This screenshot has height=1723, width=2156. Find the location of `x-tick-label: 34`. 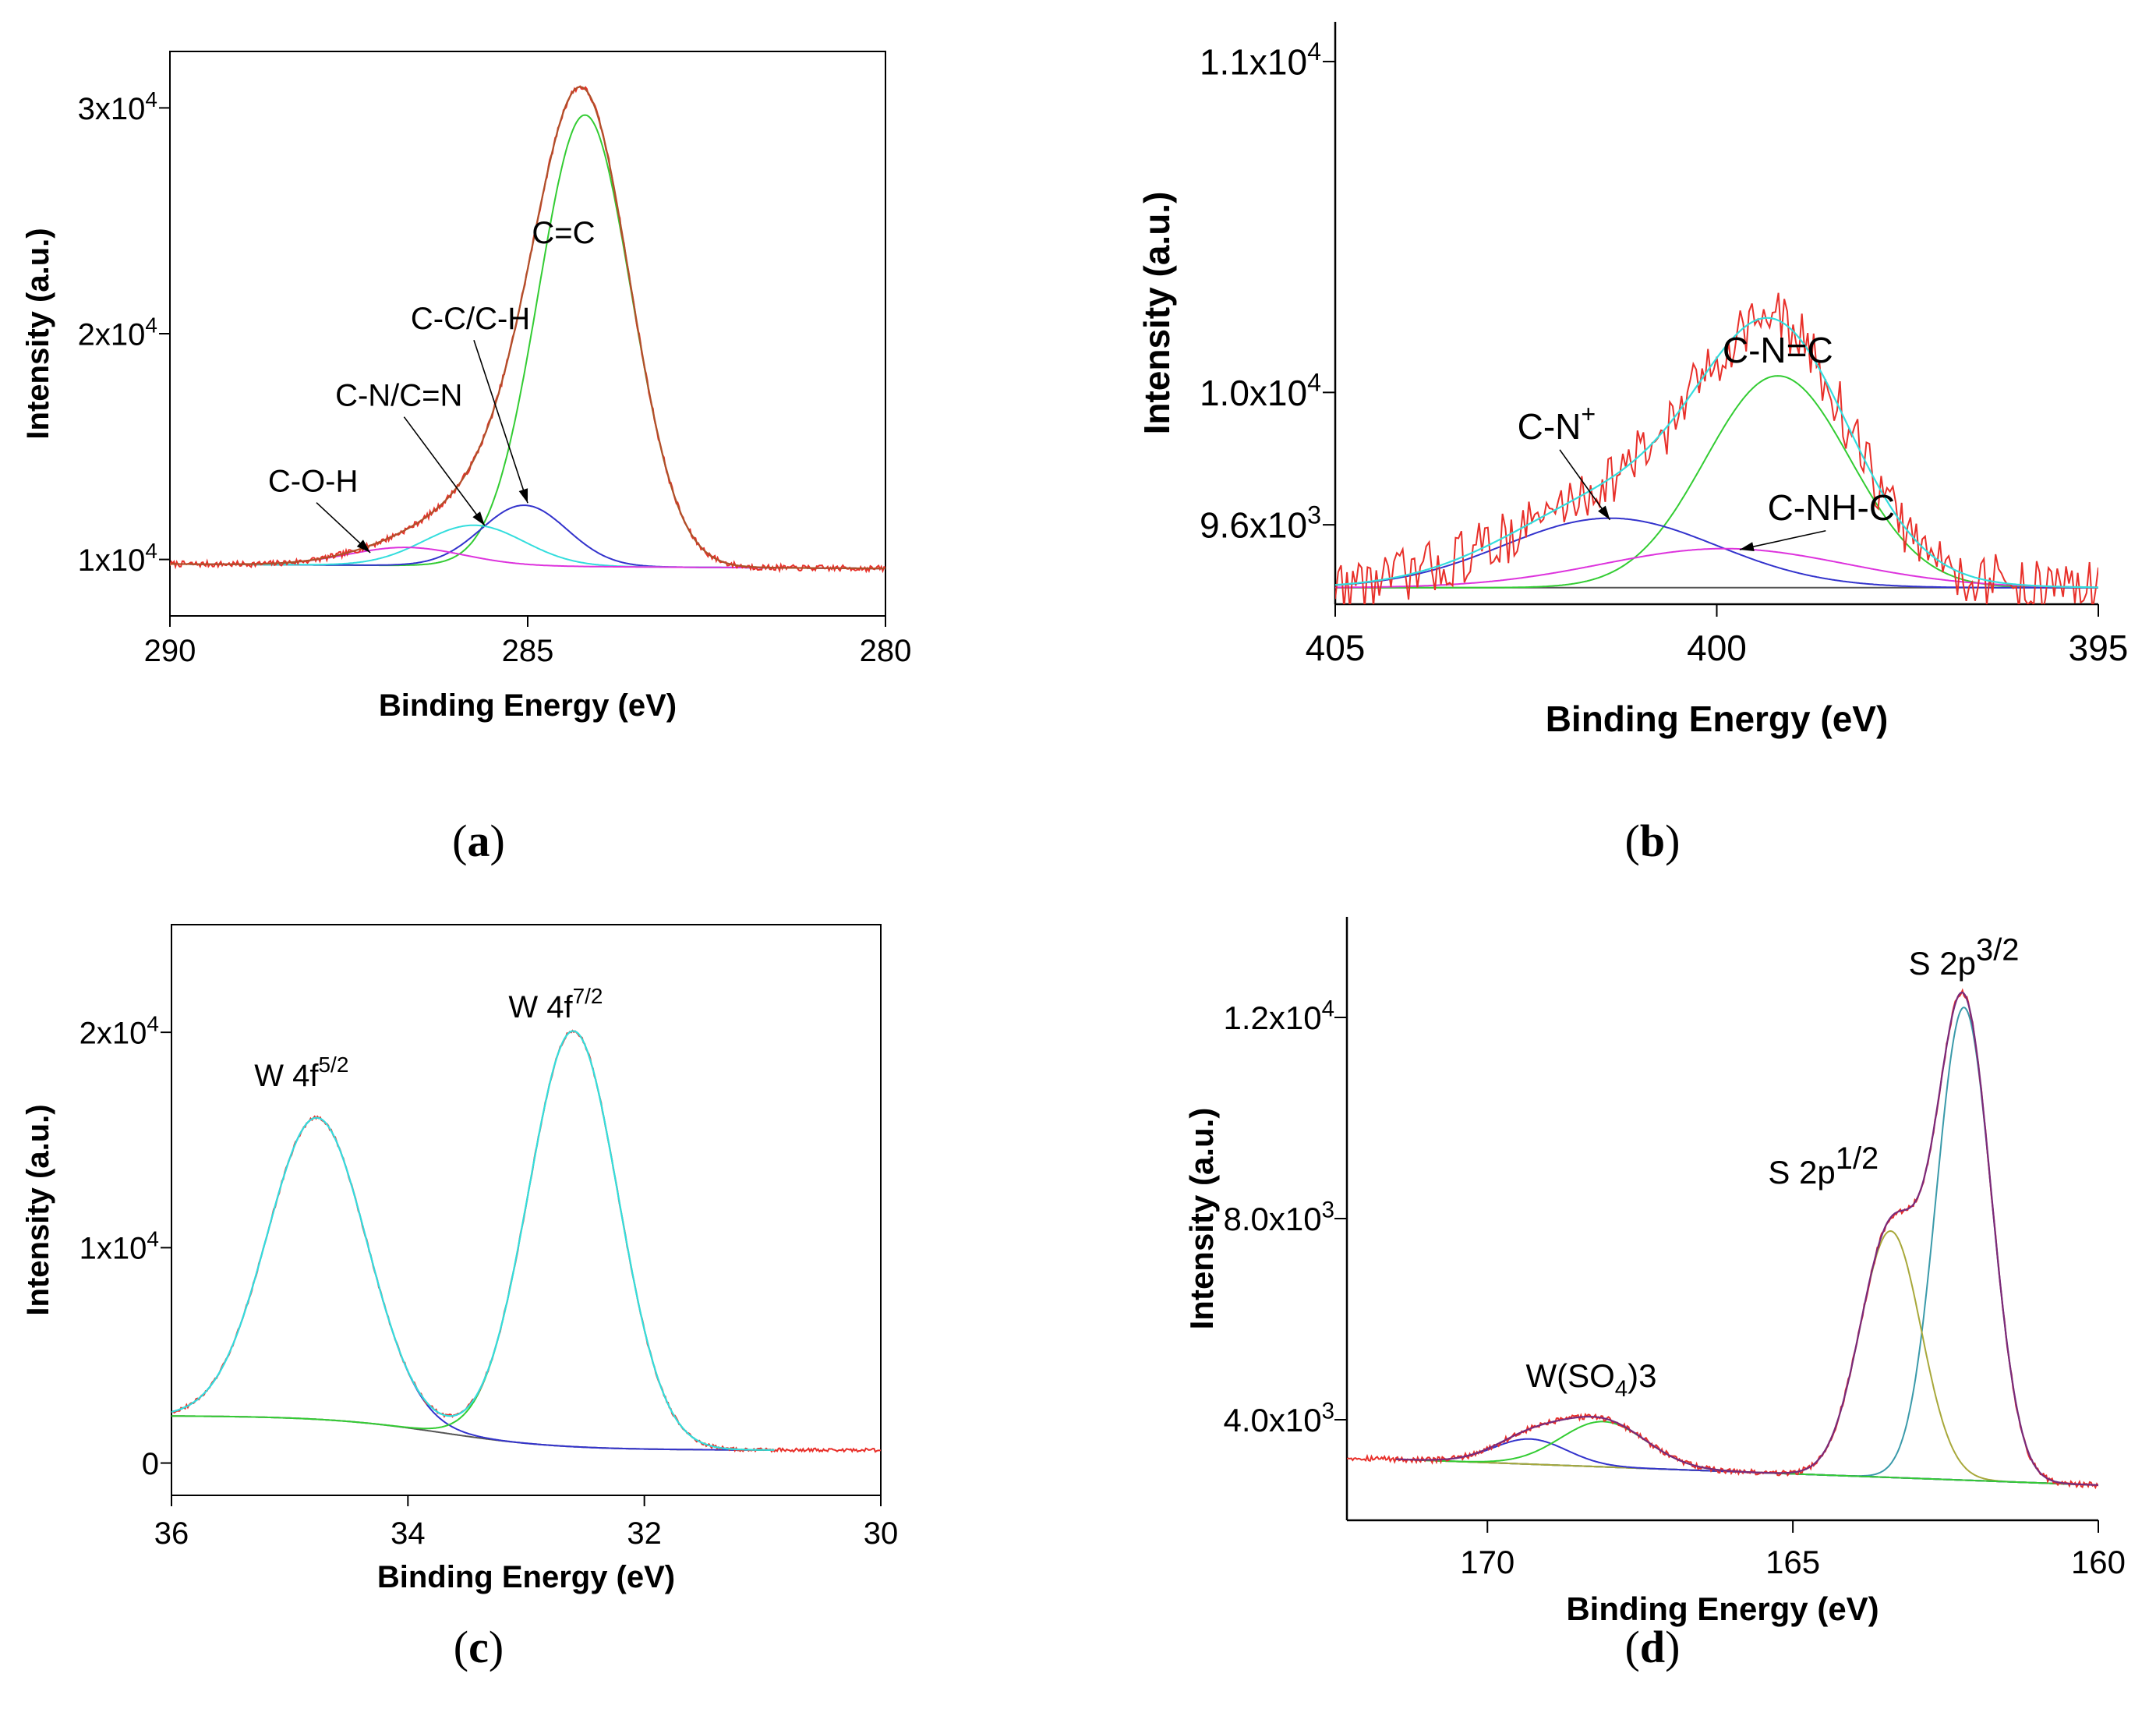

x-tick-label: 34 is located at coordinates (408, 1533).